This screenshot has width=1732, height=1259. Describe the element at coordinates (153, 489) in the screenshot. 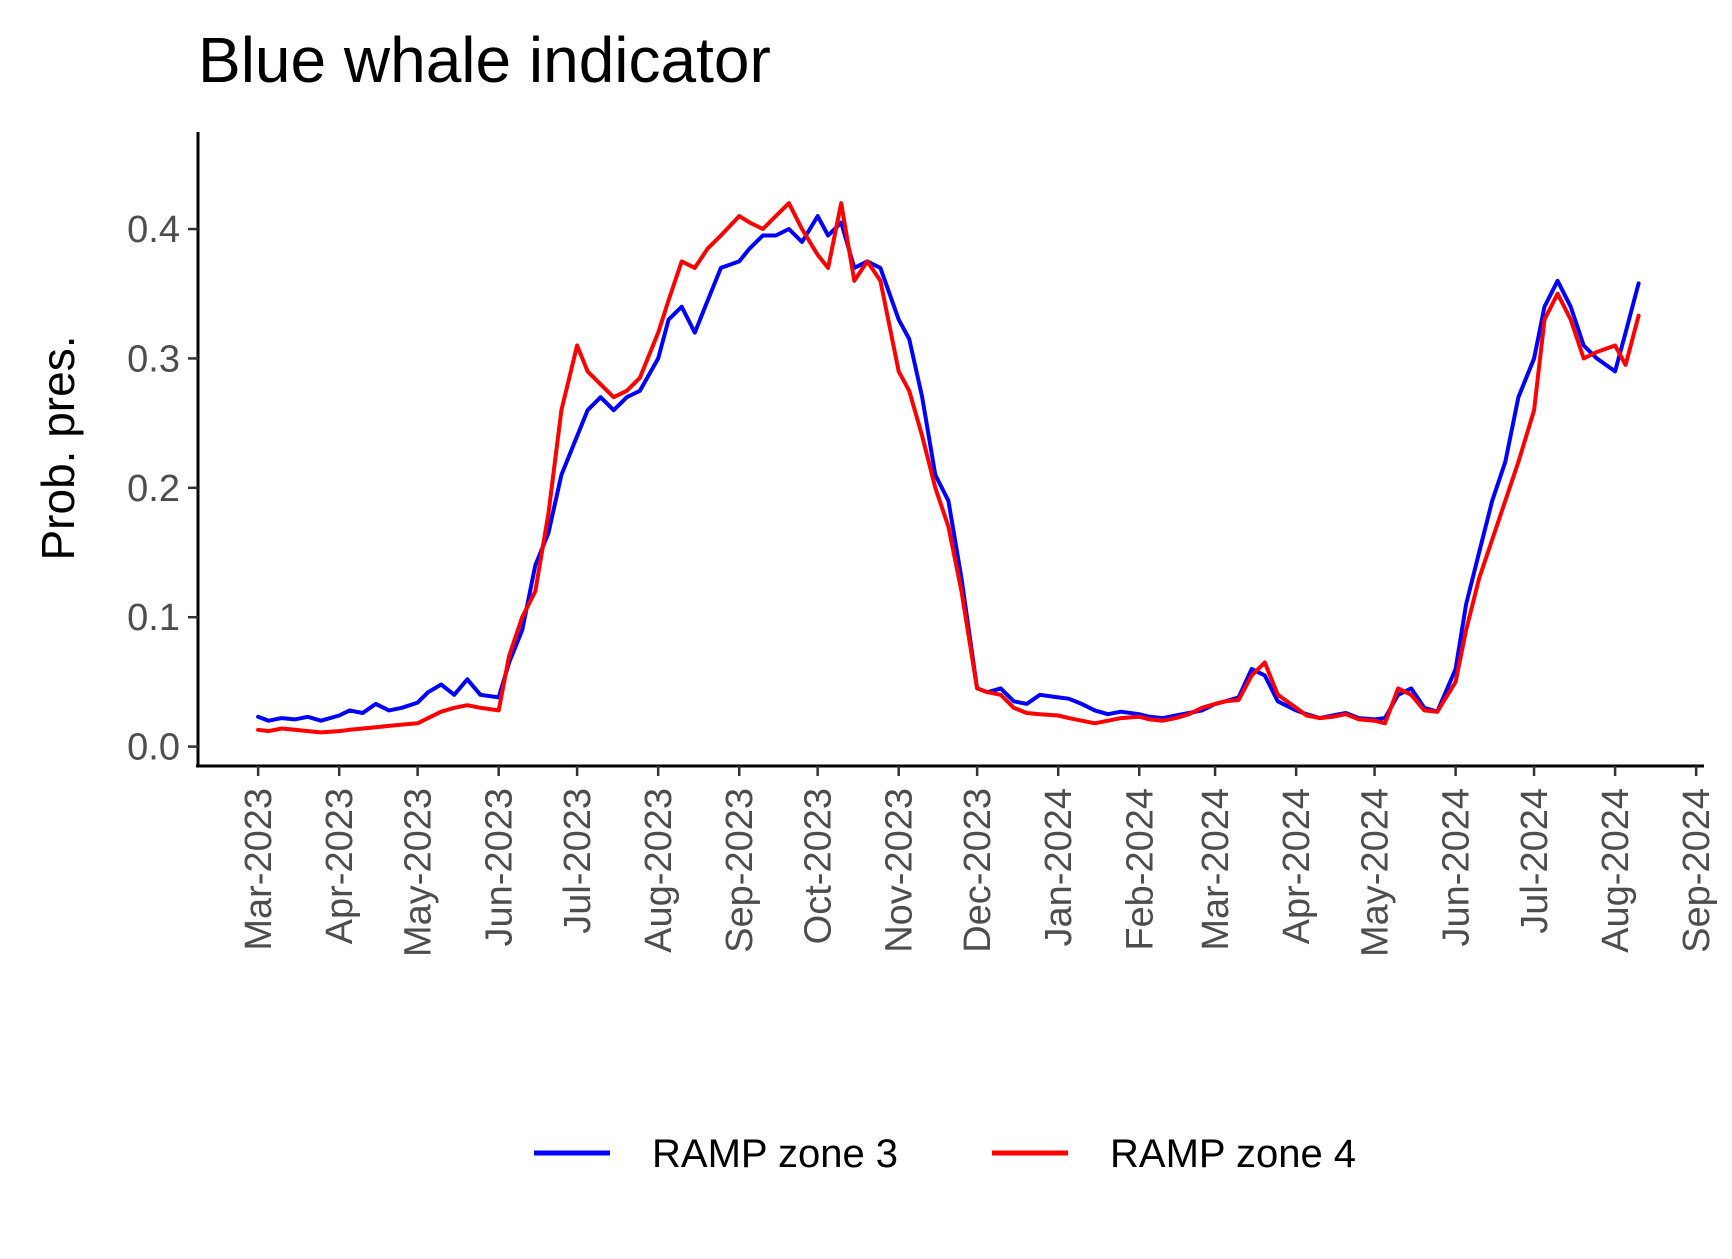

I see `y-tick-label: 0.2` at that location.